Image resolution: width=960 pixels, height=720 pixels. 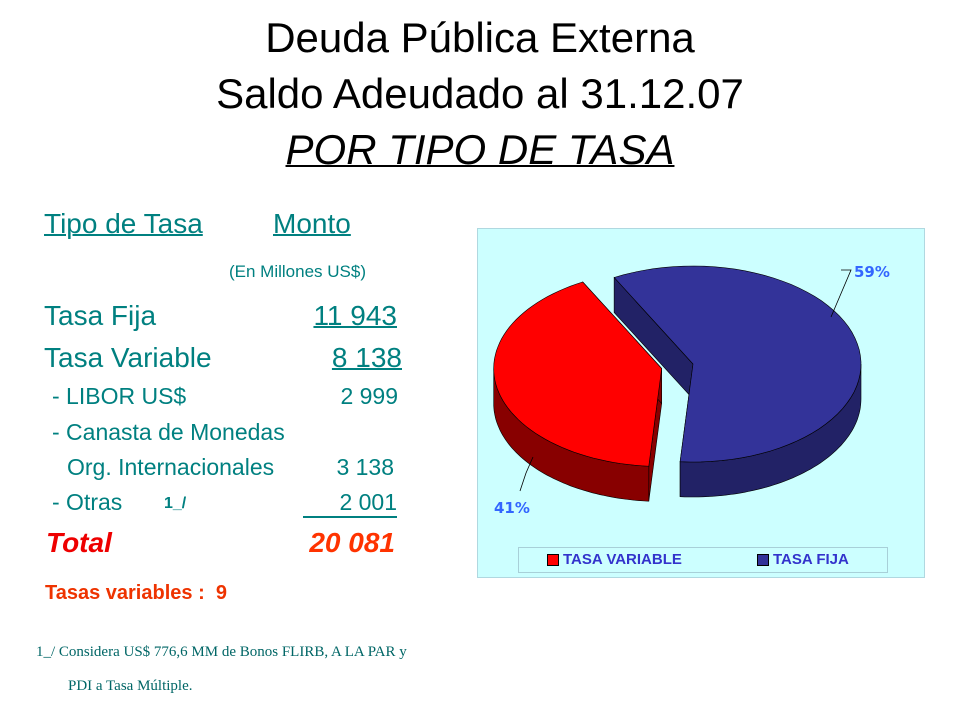 I want to click on header-type: Tipo de Tasa, so click(x=123, y=223).